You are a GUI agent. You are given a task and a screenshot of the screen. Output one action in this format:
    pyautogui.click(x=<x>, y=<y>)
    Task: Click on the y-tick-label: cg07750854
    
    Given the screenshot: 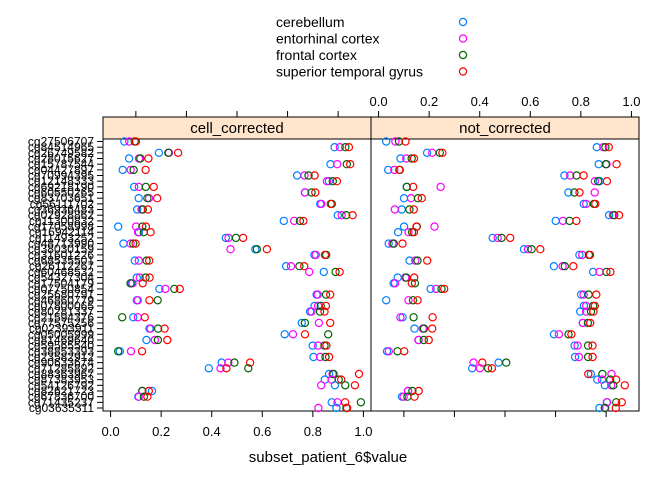 What is the action you would take?
    pyautogui.click(x=61, y=289)
    